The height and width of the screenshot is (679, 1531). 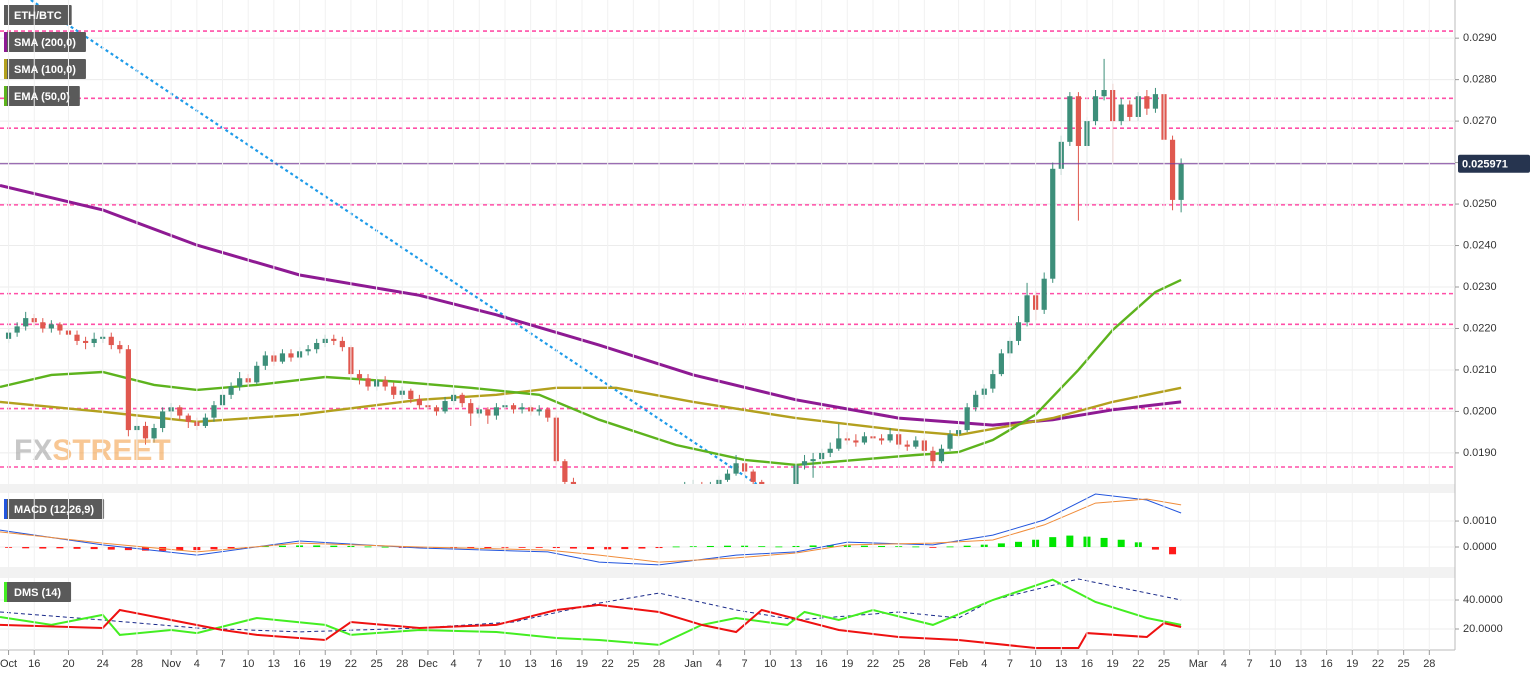 What do you see at coordinates (103, 664) in the screenshot?
I see `x-tick-label: 24` at bounding box center [103, 664].